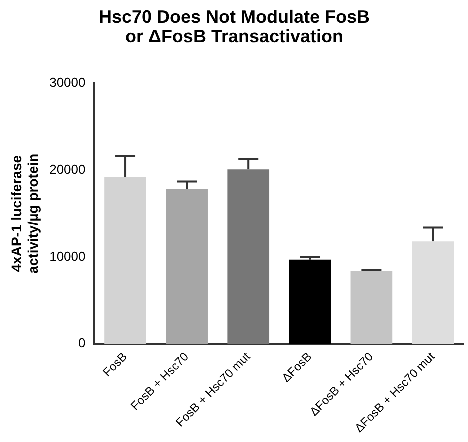 This screenshot has width=468, height=442. I want to click on y-tick-label: 20000, so click(68, 170).